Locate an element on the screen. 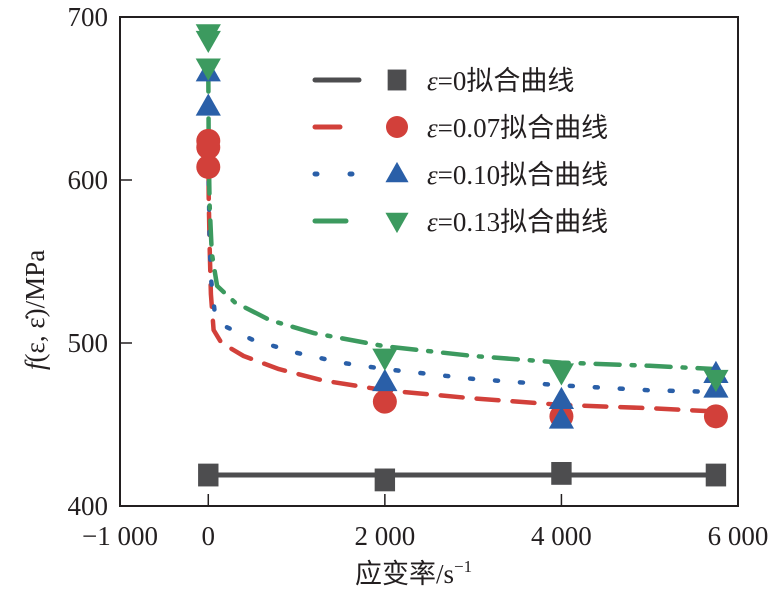 The width and height of the screenshot is (772, 592). legend-label-series-0: ε=0拟合曲线 is located at coordinates (500, 81).